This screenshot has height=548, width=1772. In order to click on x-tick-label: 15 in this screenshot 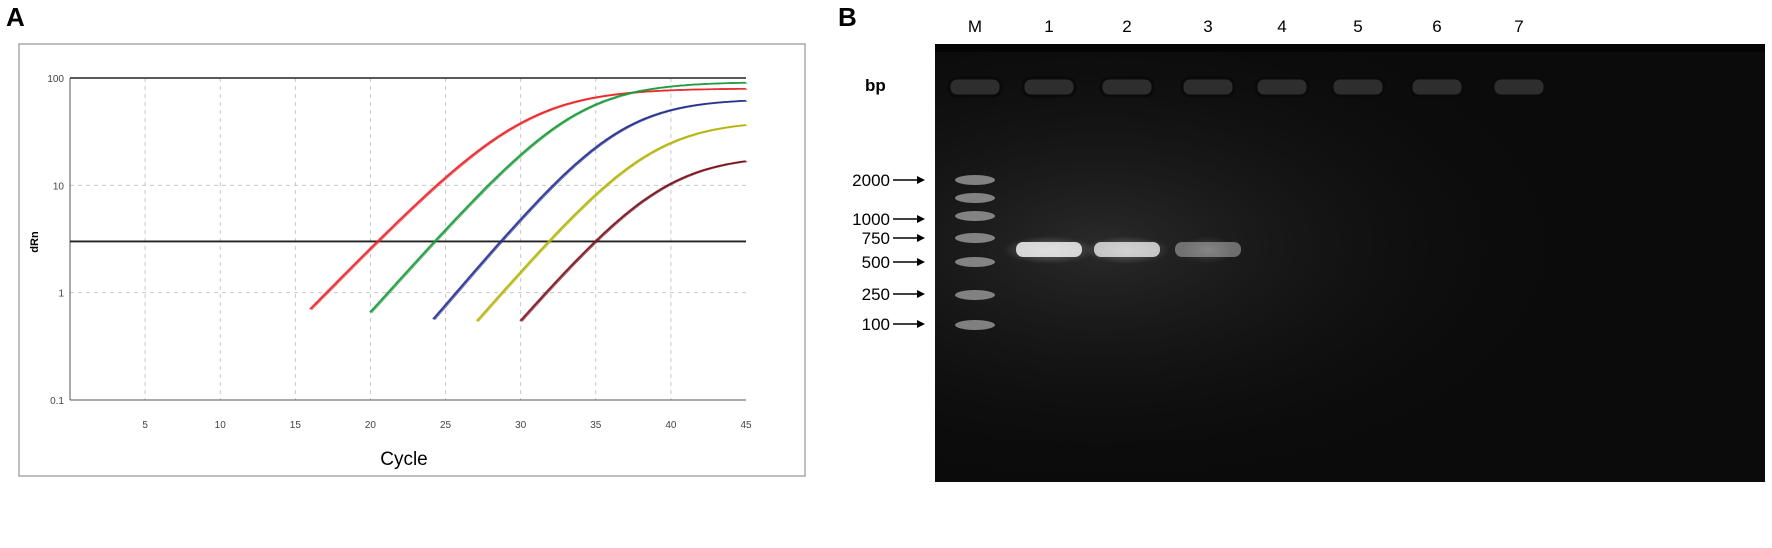, I will do `click(296, 425)`.